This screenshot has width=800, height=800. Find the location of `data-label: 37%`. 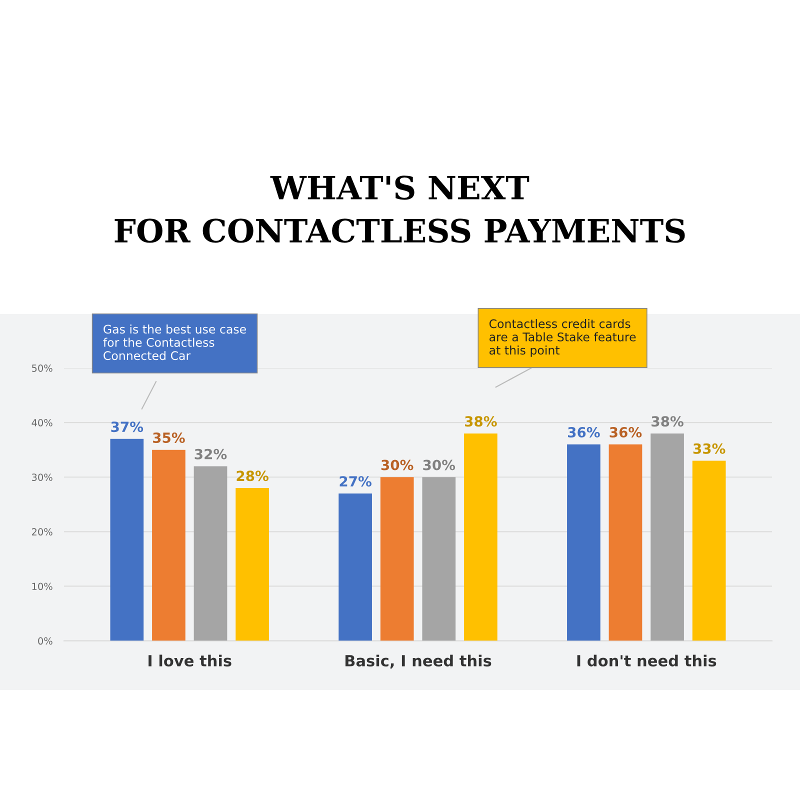

data-label: 37% is located at coordinates (127, 427).